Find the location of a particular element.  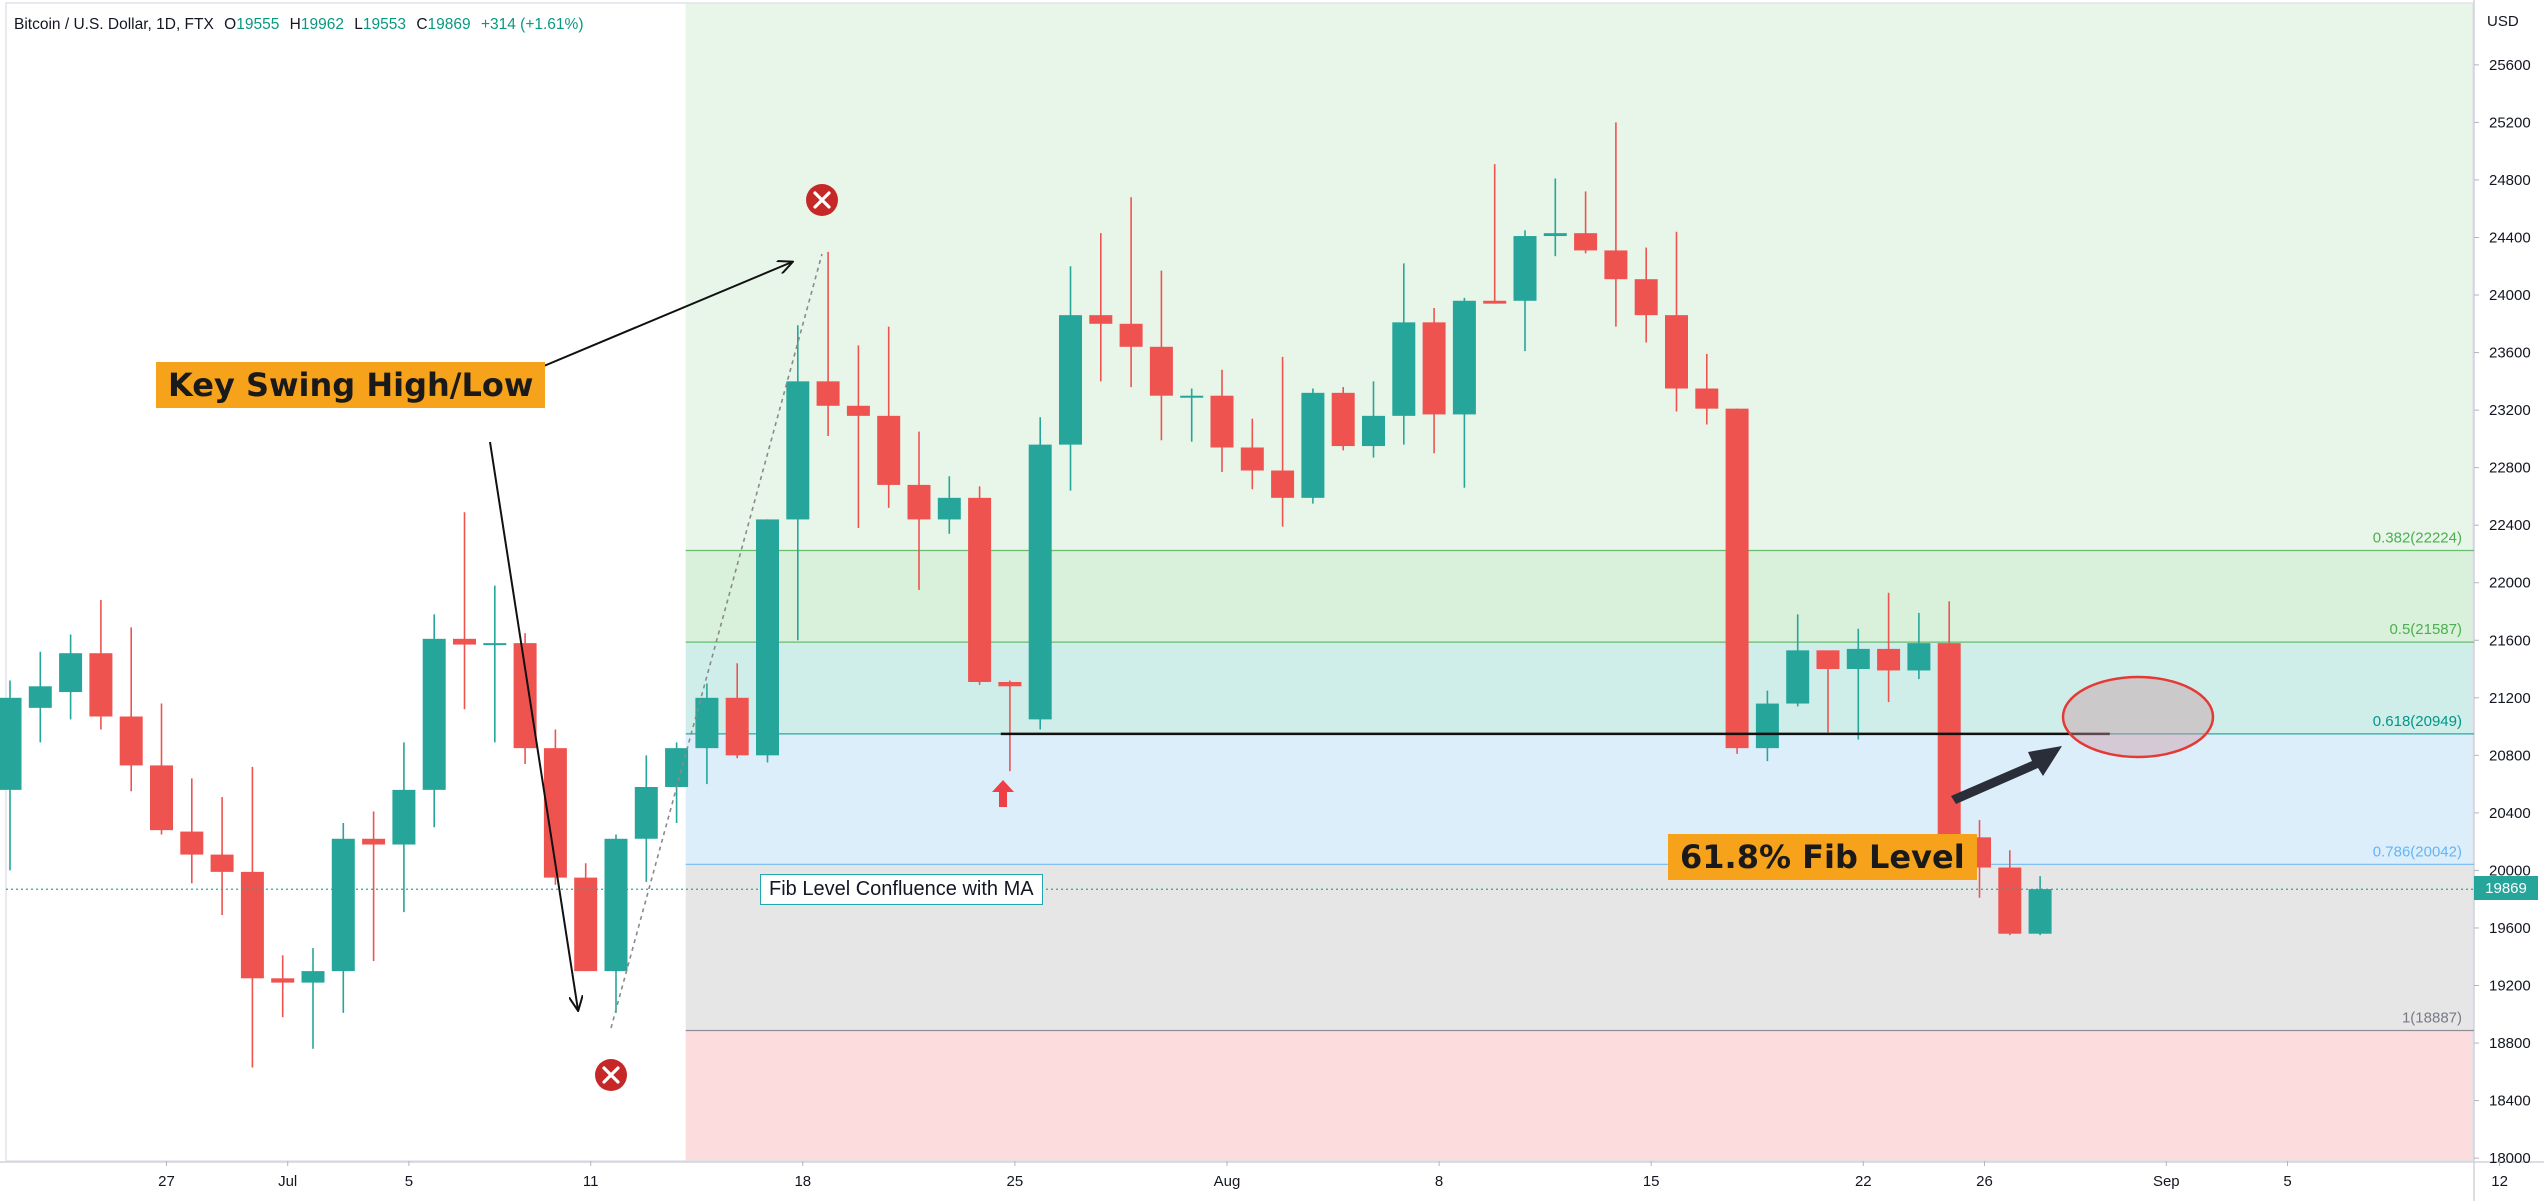

time-tick-label: 22 is located at coordinates (1863, 1181).